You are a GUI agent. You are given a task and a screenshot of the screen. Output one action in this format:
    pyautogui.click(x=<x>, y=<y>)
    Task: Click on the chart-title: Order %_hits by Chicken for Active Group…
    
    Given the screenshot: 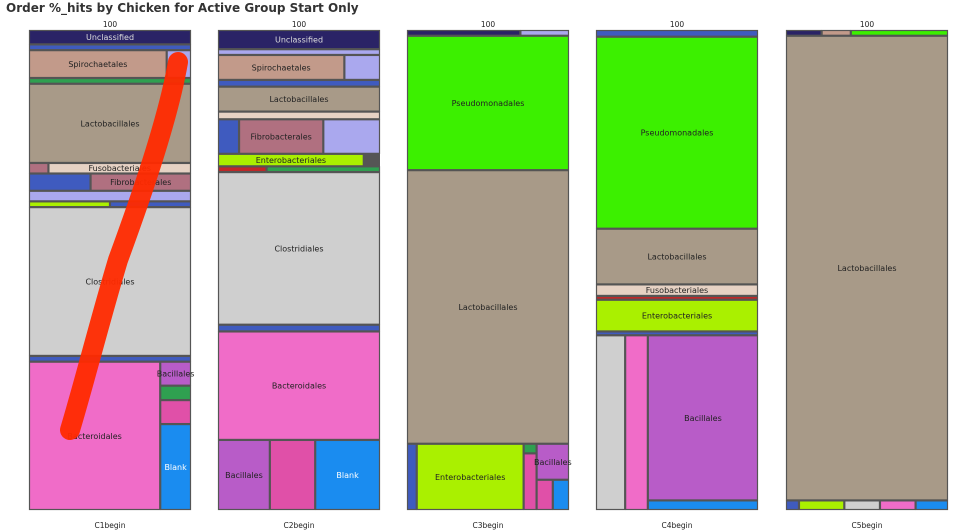 What is the action you would take?
    pyautogui.click(x=182, y=8)
    